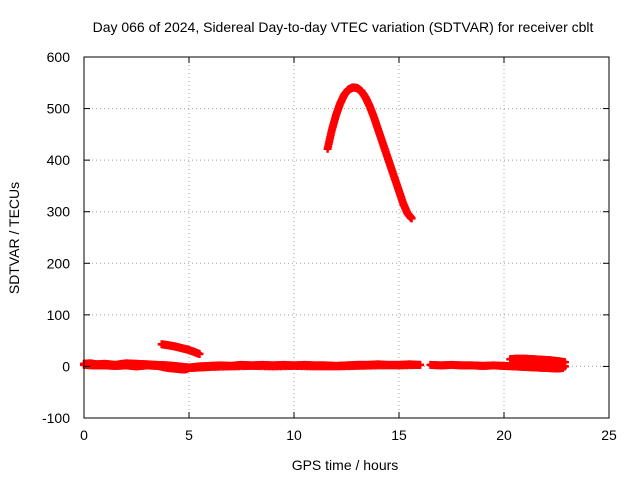 The height and width of the screenshot is (480, 640). Describe the element at coordinates (56, 418) in the screenshot. I see `y-tick-label: -100` at that location.